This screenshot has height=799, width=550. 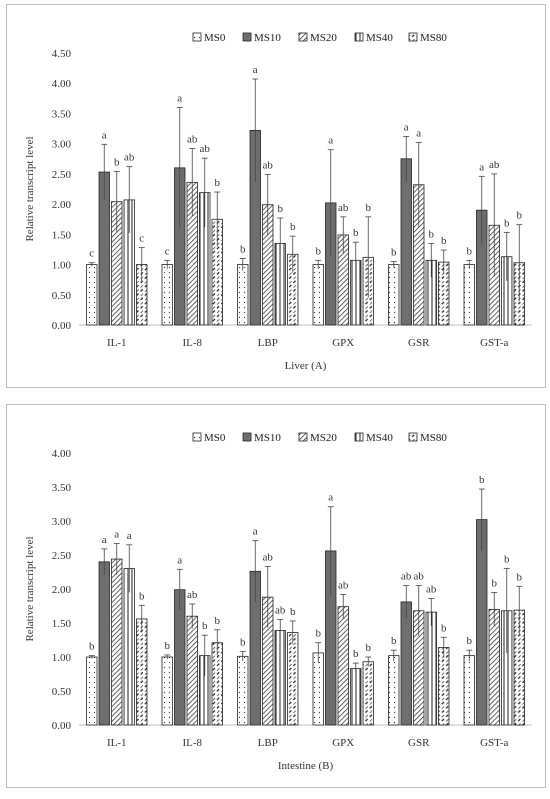 I want to click on y-tick-label: 0.00, so click(x=62, y=726).